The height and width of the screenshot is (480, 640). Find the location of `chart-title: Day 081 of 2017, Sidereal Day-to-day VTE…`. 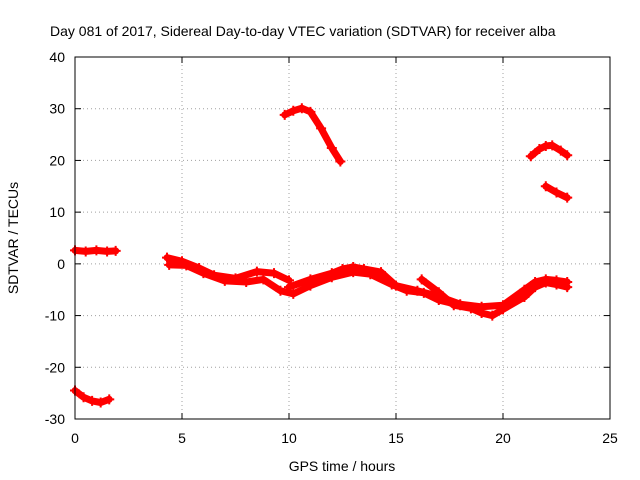

chart-title: Day 081 of 2017, Sidereal Day-to-day VTE… is located at coordinates (303, 31).